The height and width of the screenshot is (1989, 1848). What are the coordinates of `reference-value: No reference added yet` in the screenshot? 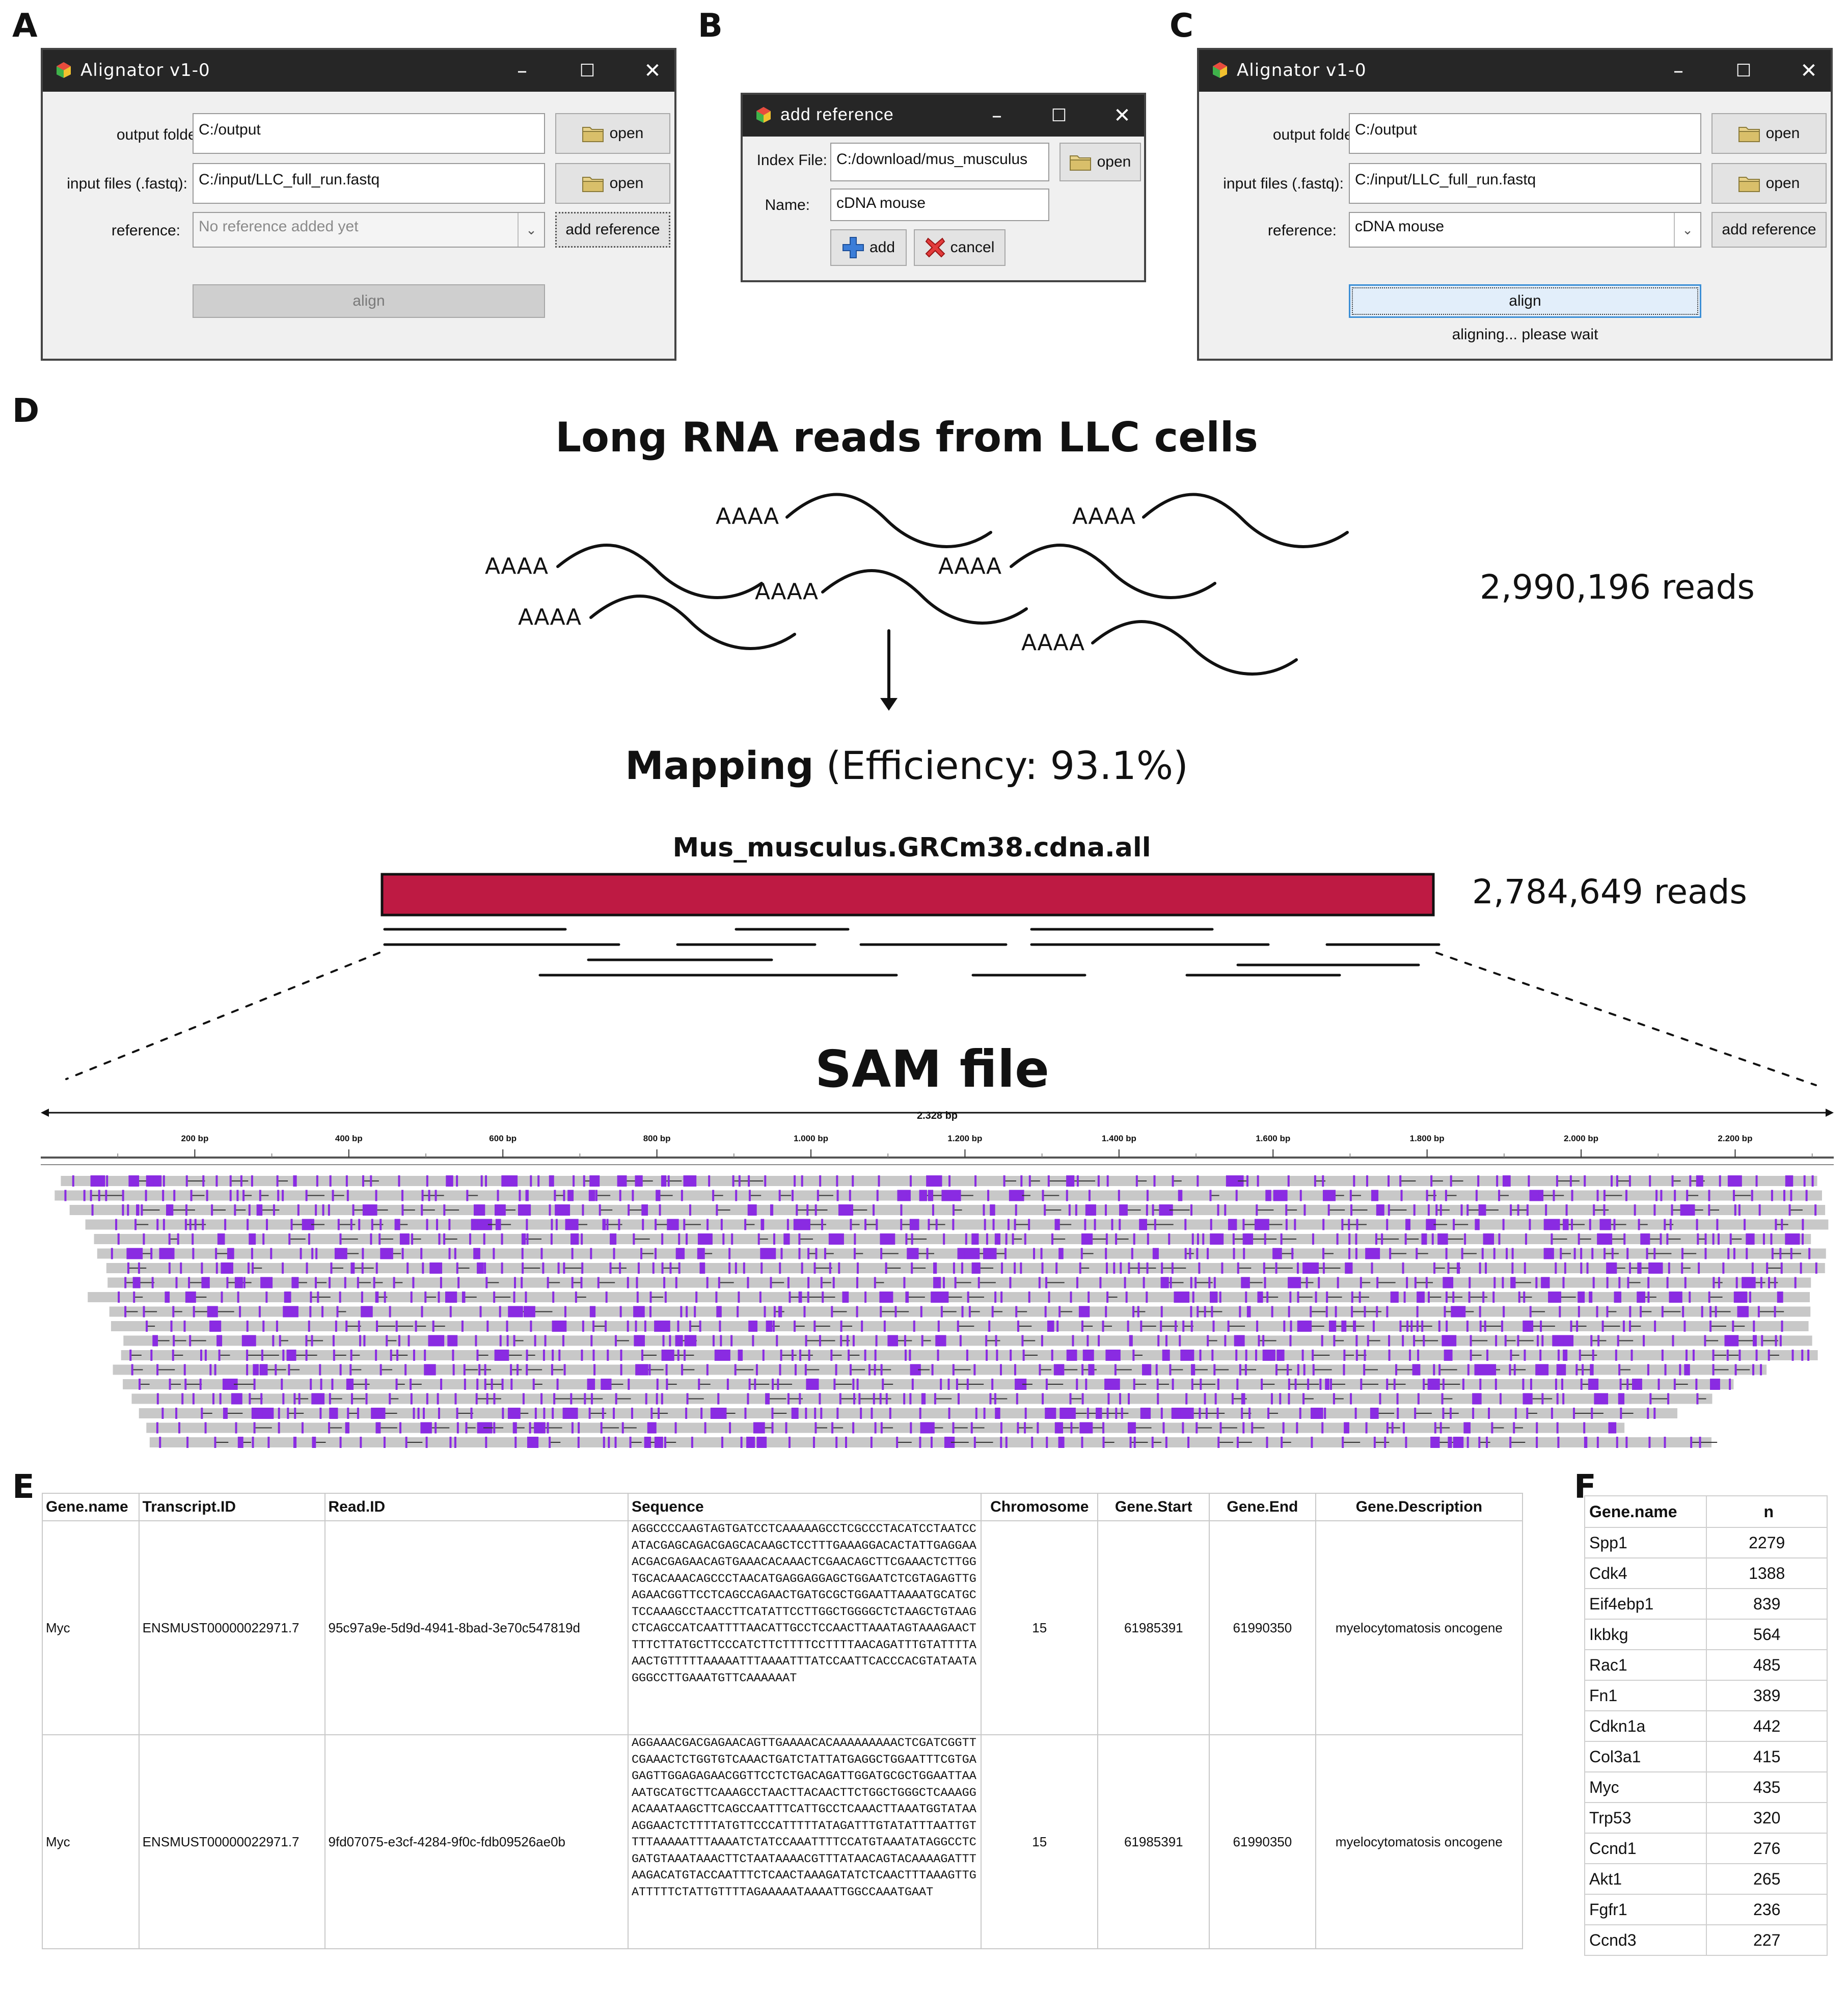 It's located at (279, 226).